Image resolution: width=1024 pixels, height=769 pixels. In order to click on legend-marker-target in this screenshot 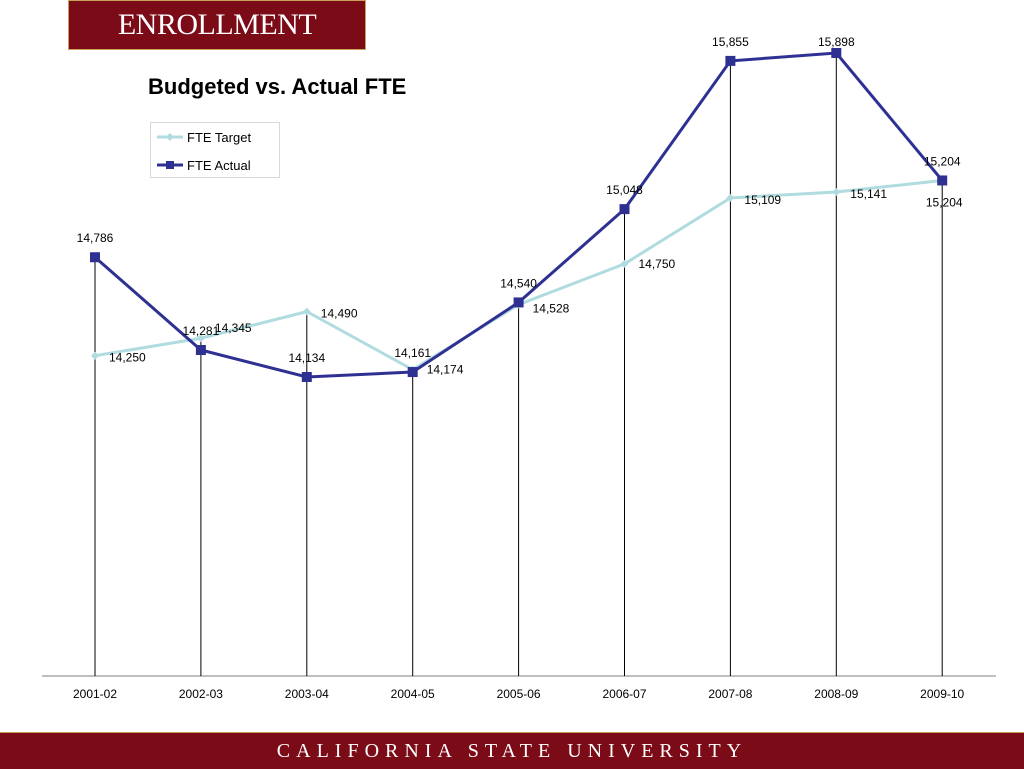, I will do `click(170, 137)`.